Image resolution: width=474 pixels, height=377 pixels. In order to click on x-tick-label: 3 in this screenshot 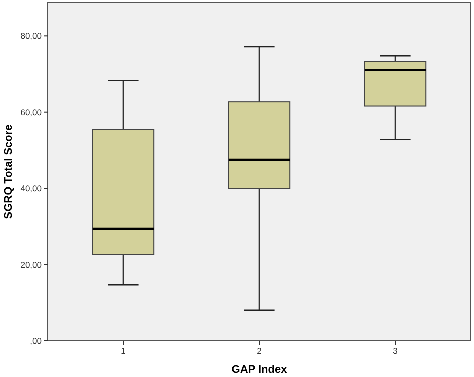, I will do `click(395, 351)`.